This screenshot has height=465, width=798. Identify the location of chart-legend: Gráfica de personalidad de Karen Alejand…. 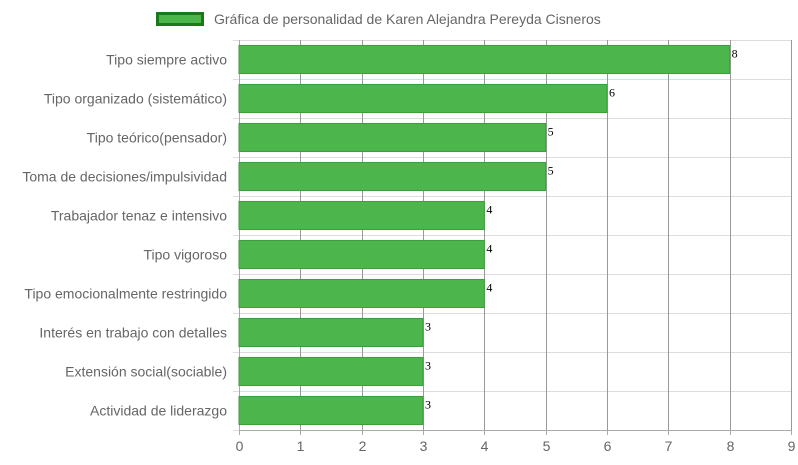
(378, 19).